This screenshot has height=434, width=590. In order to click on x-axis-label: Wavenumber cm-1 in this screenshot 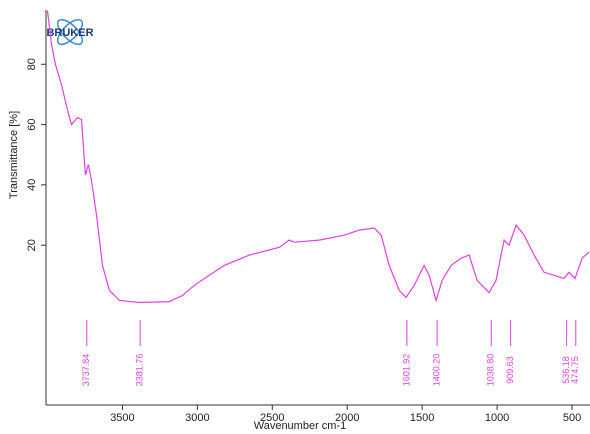, I will do `click(300, 426)`.